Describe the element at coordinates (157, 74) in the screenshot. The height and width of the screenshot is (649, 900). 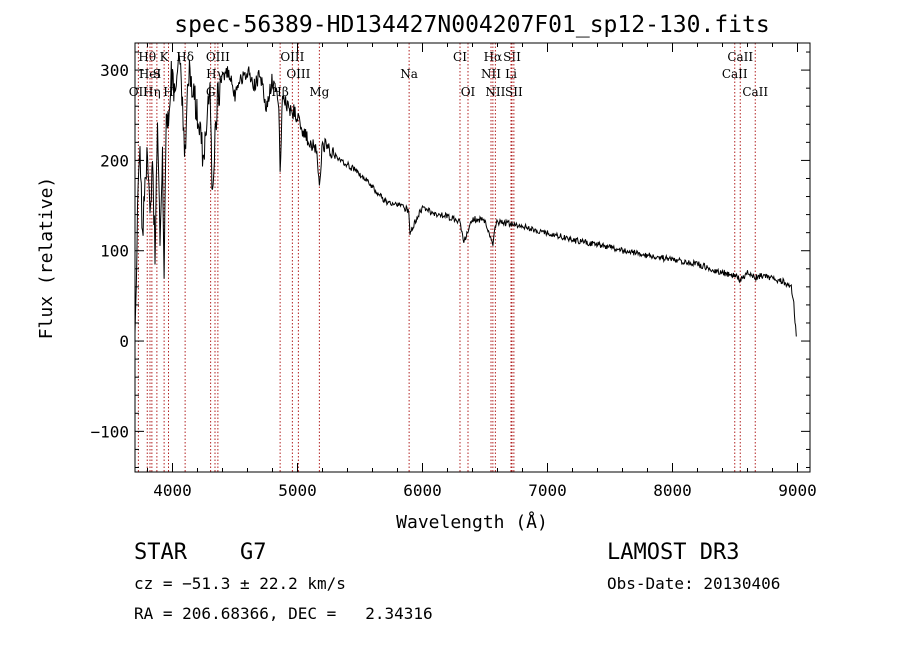
I see `line-label: S` at that location.